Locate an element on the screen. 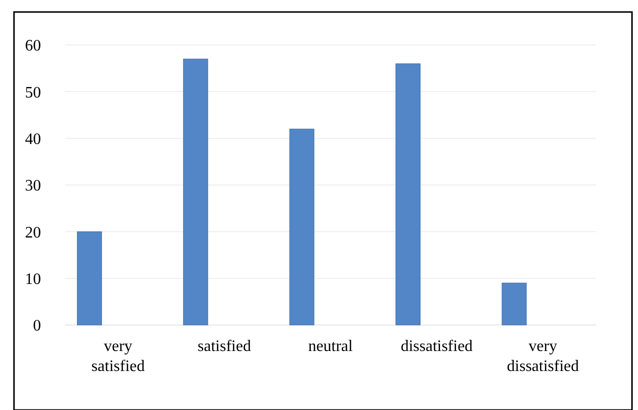 This screenshot has width=638, height=410. x-tick-label: neutral is located at coordinates (331, 346).